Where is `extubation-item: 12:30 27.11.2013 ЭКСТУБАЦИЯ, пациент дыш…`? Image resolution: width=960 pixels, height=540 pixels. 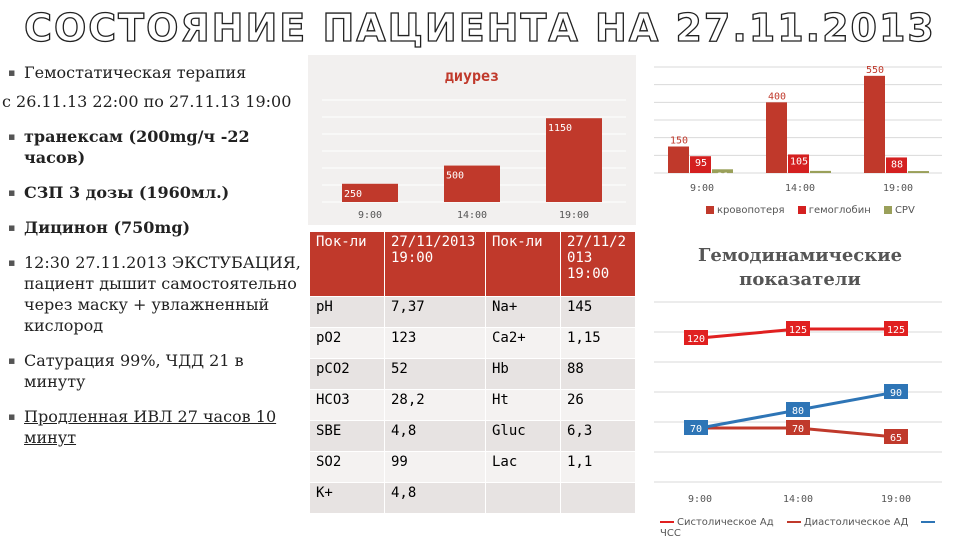
extubation-item: 12:30 27.11.2013 ЭКСТУБАЦИЯ, пациент дыш… is located at coordinates (158, 294).